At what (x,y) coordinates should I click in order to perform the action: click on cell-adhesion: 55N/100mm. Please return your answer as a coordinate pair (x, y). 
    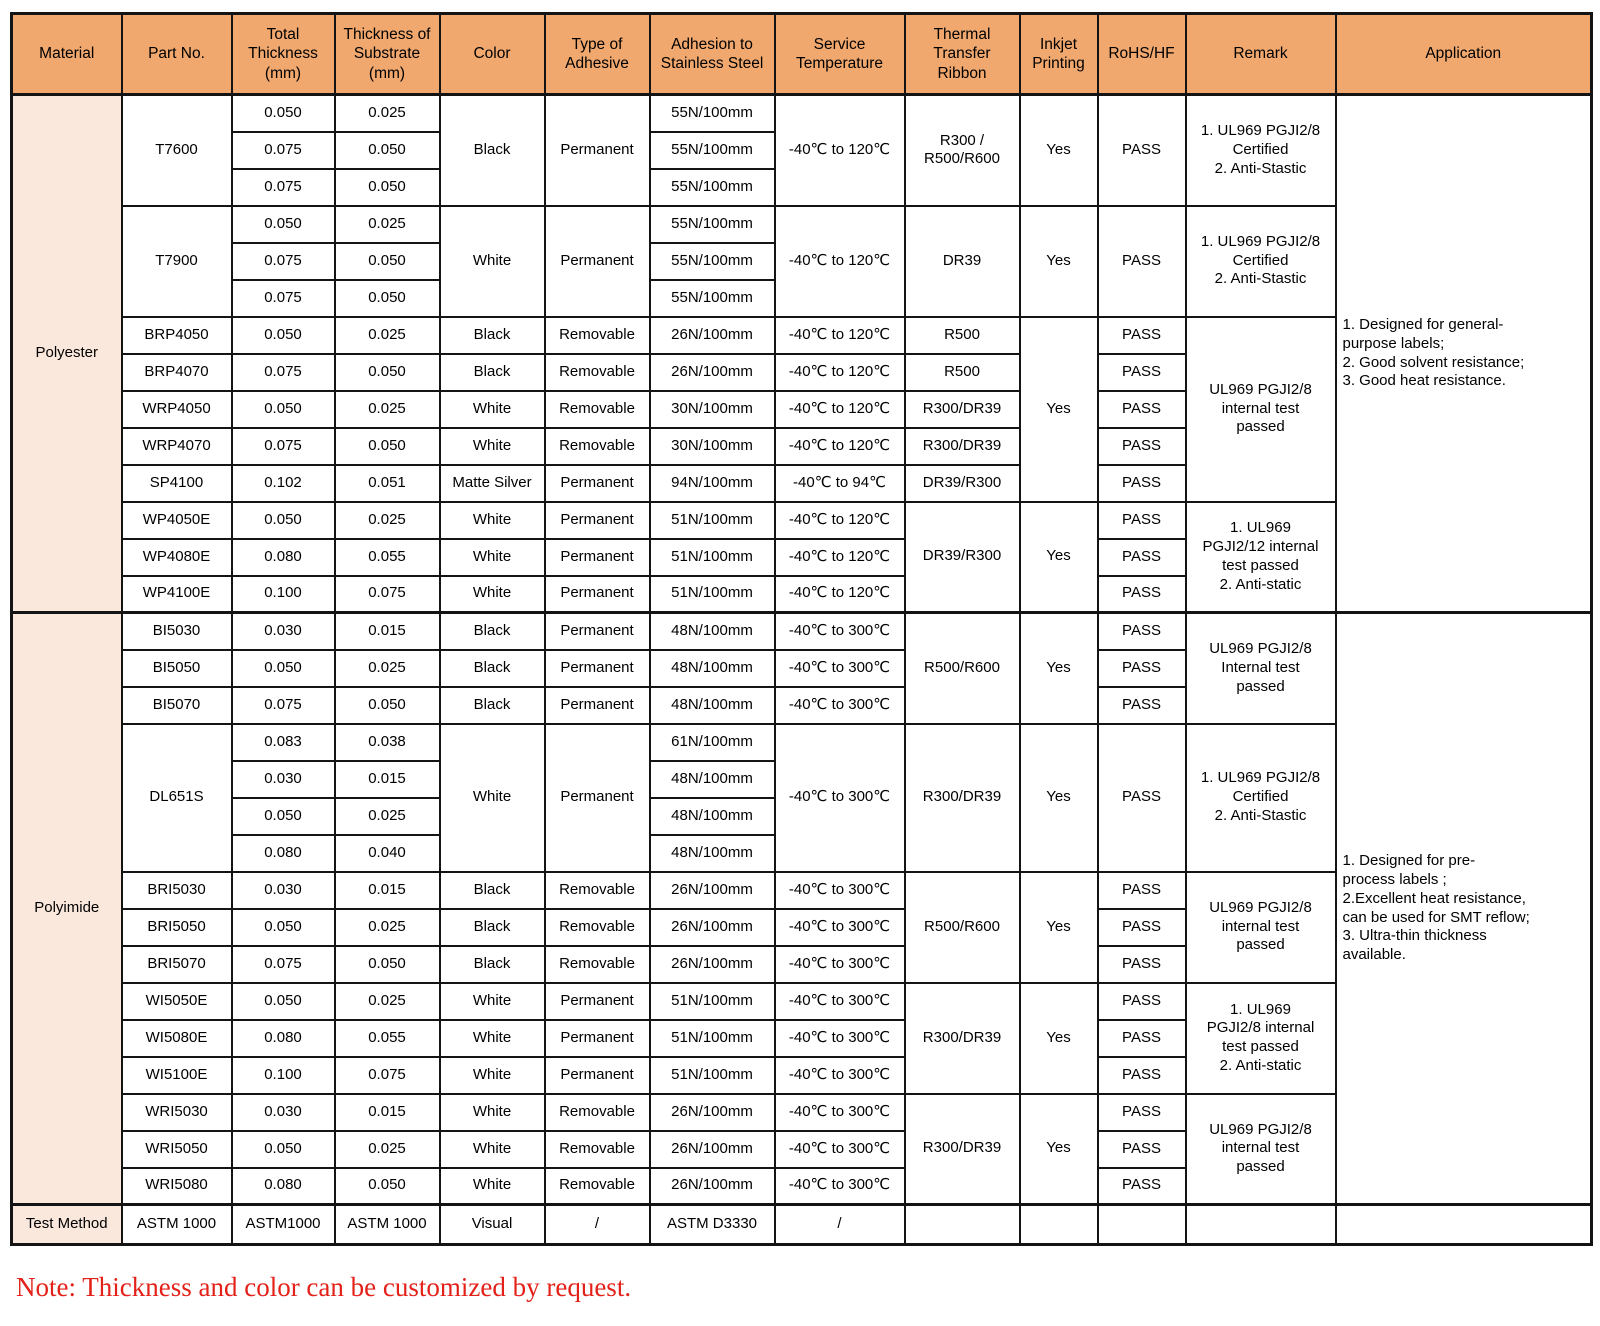
    Looking at the image, I should click on (712, 187).